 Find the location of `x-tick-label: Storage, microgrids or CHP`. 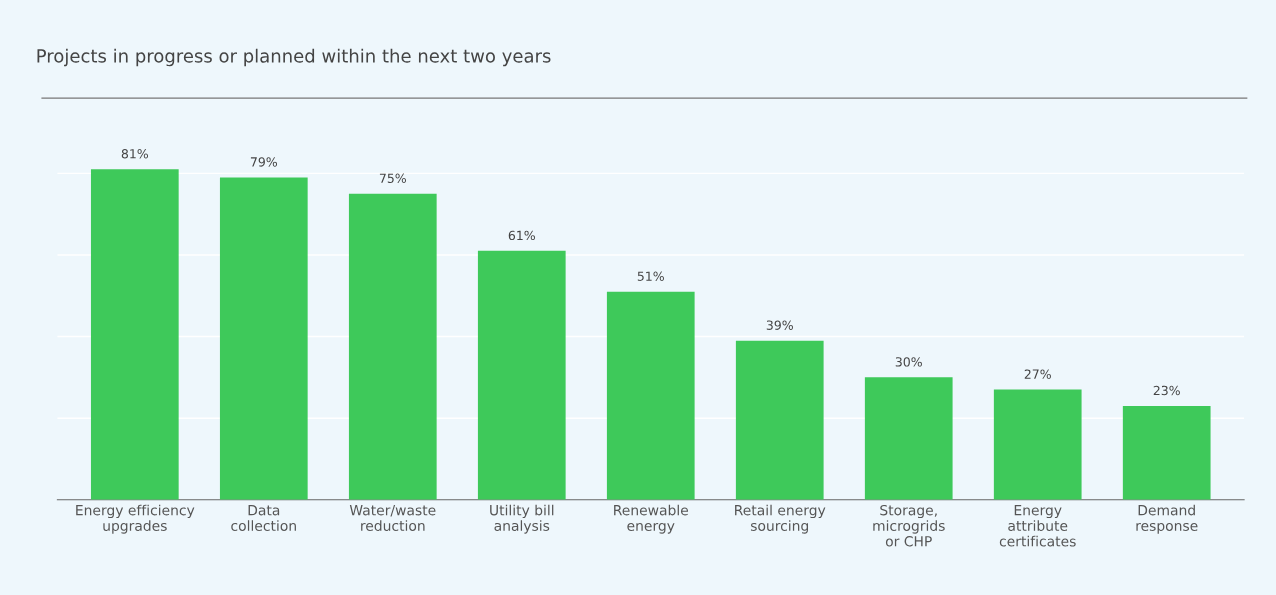

x-tick-label: Storage, microgrids or CHP is located at coordinates (909, 525).